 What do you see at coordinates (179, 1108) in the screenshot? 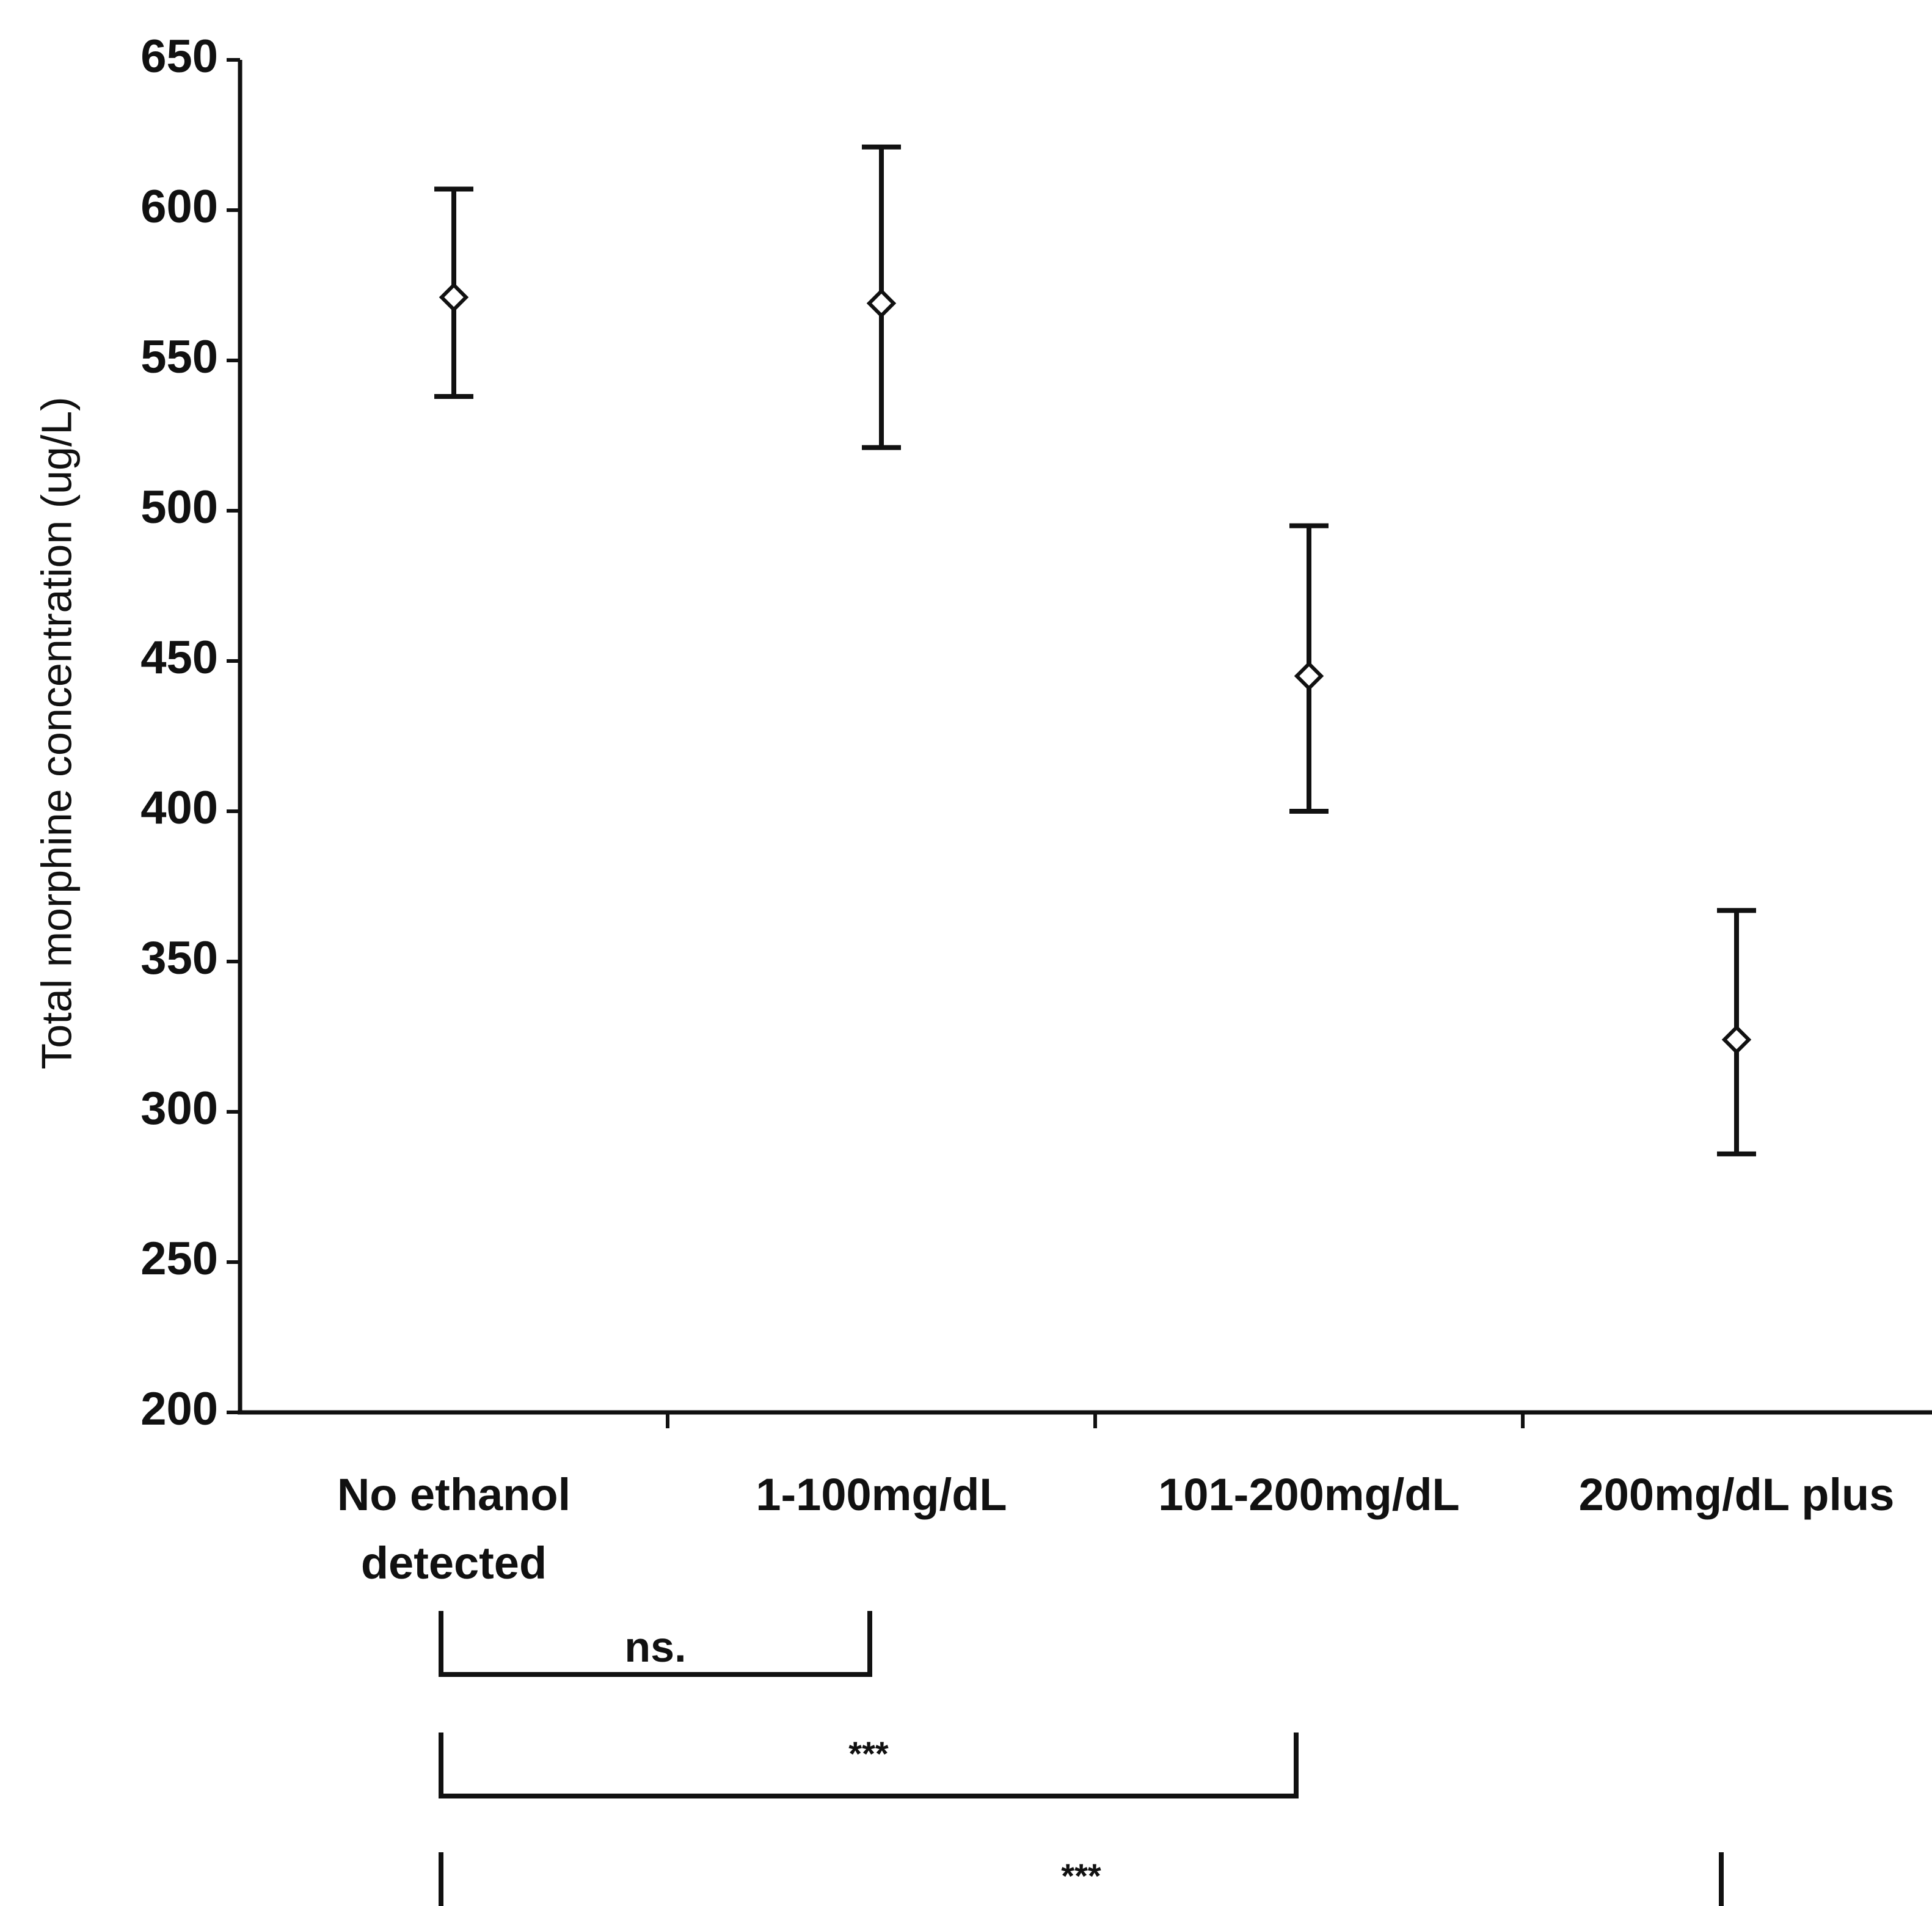
I see `y-tick-label: 300` at bounding box center [179, 1108].